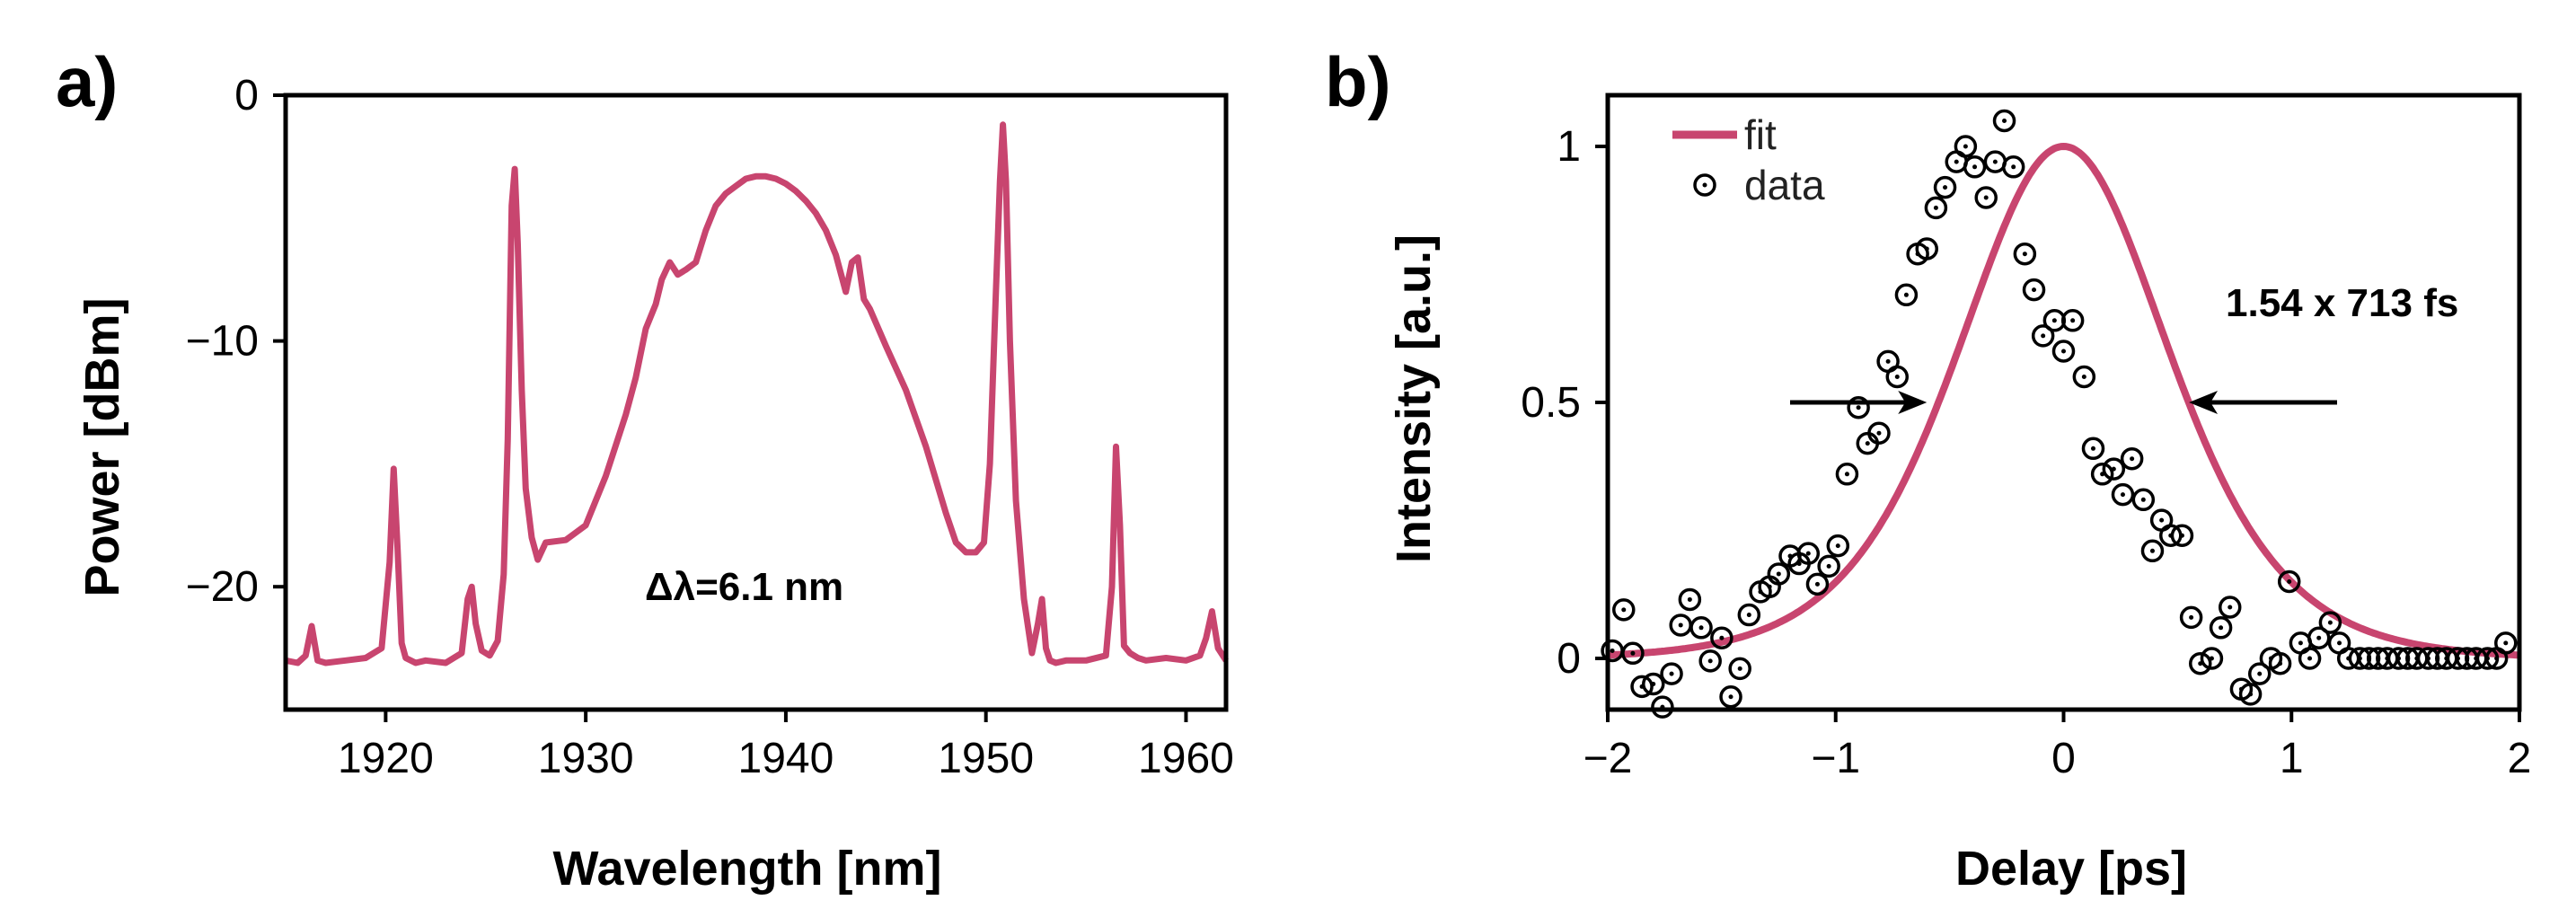 This screenshot has height=918, width=2576. What do you see at coordinates (744, 587) in the screenshot?
I see `panel-a-annotation: Δλ=6.1 nm` at bounding box center [744, 587].